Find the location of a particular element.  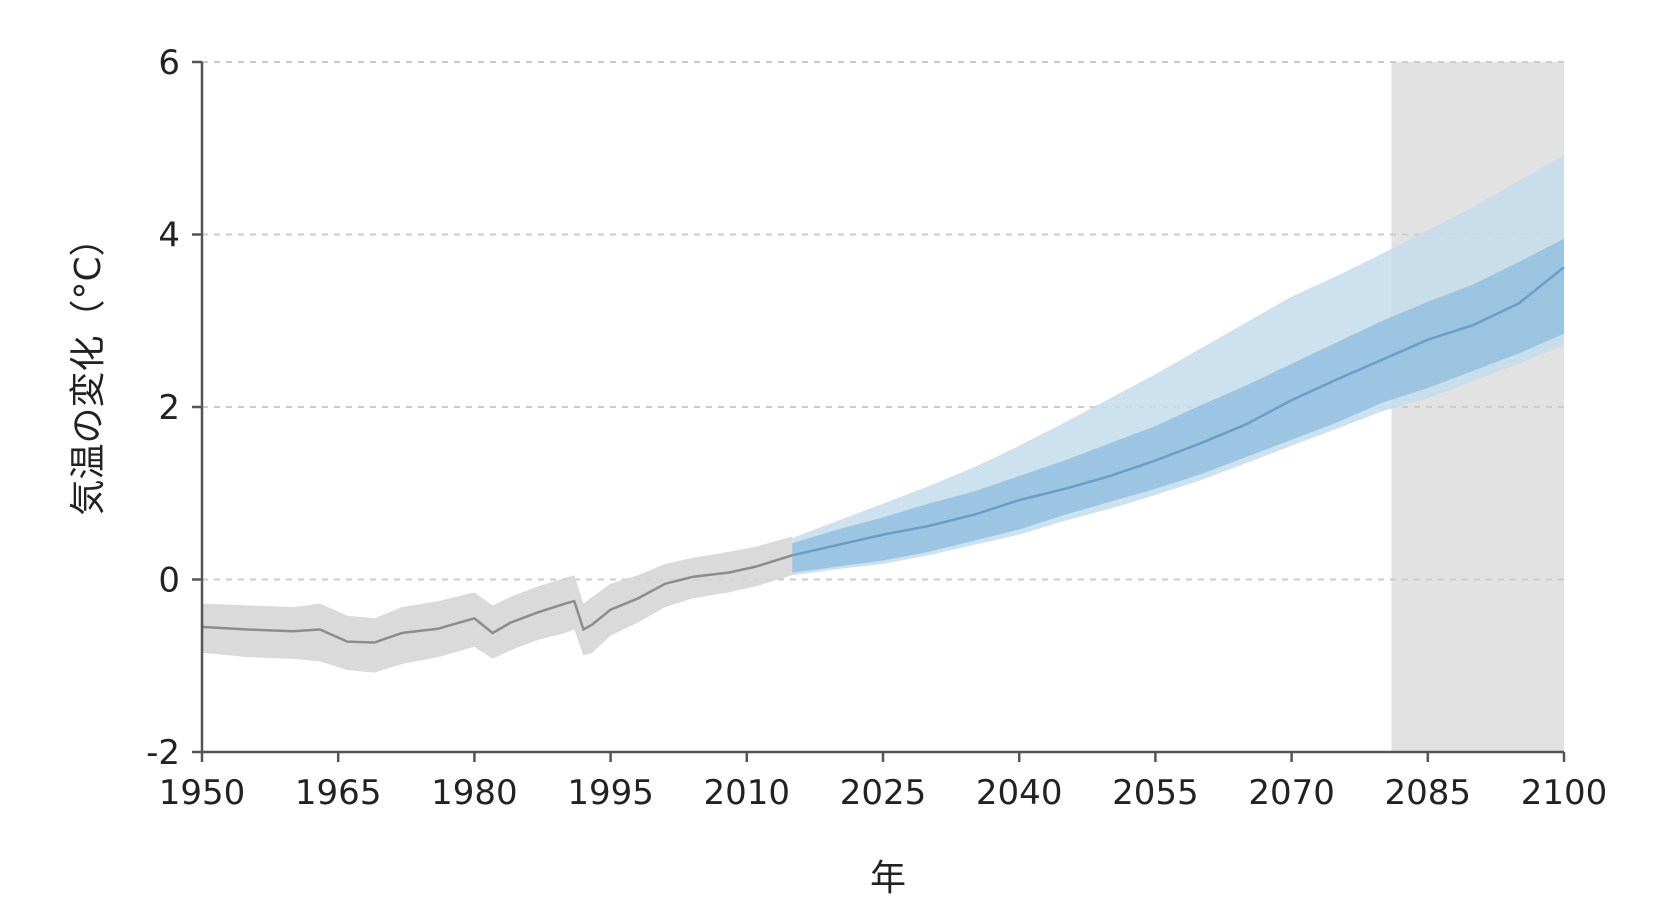

x-tick-label: 2055 is located at coordinates (1155, 793).